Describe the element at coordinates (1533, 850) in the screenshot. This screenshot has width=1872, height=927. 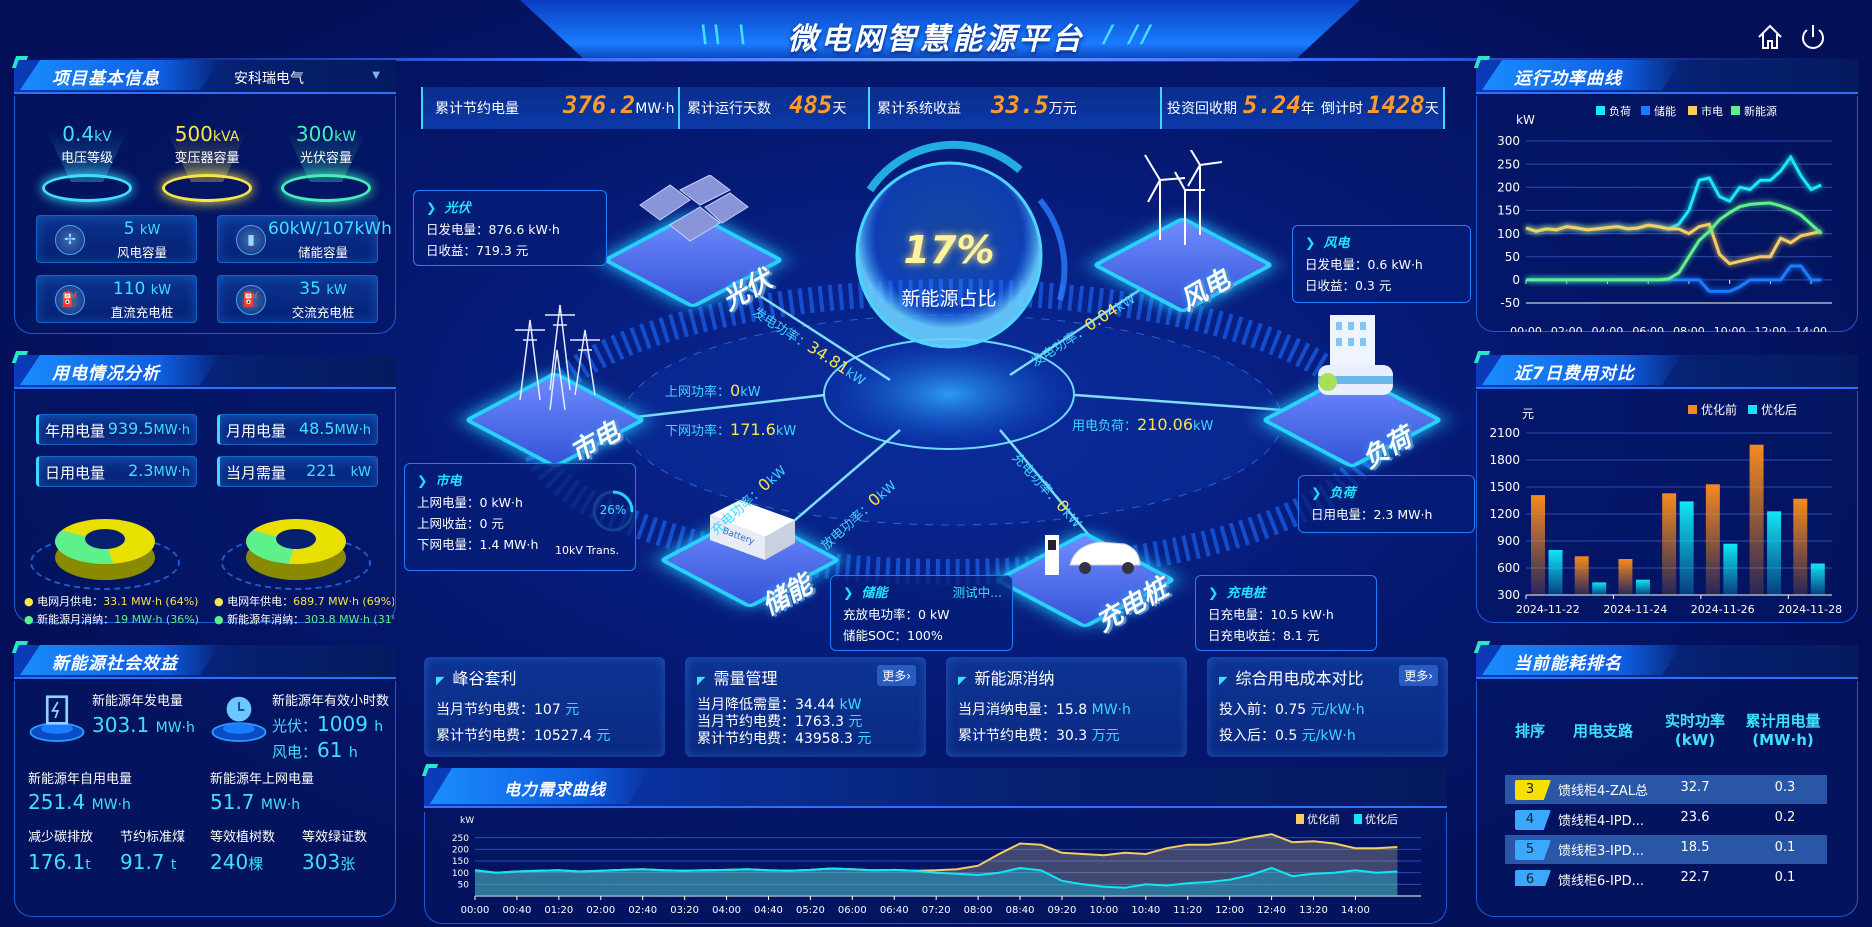
I see `rank-badge: 5` at that location.